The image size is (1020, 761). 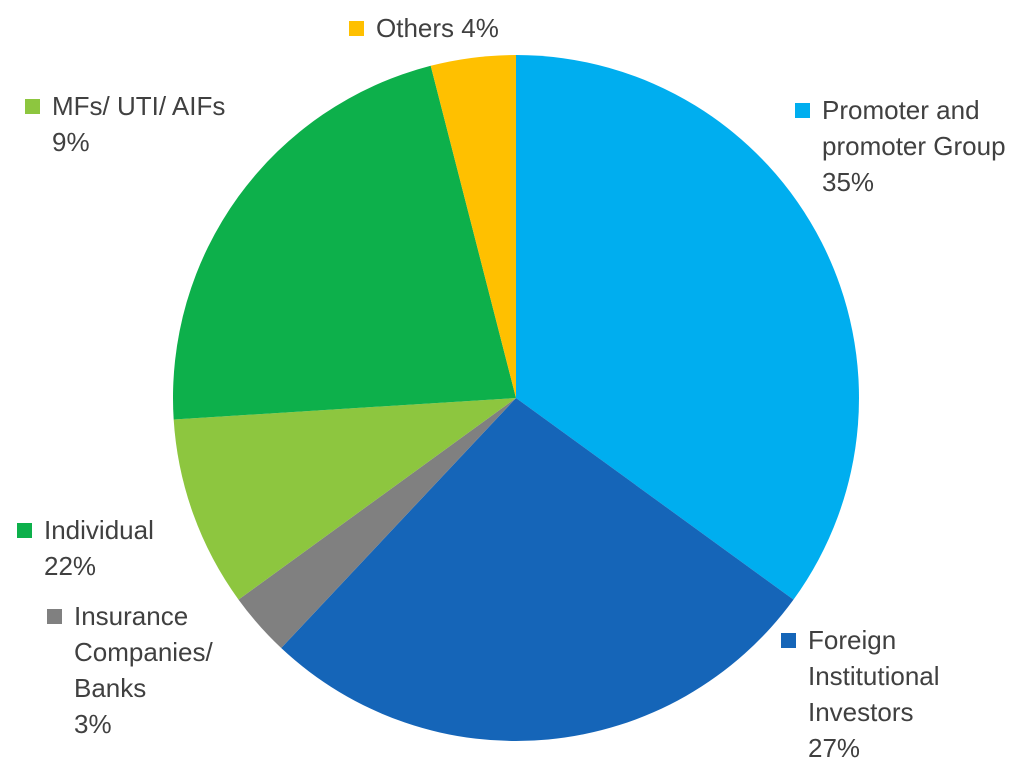 I want to click on label-name: MFs/ UTI/ AIFs, so click(x=139, y=106).